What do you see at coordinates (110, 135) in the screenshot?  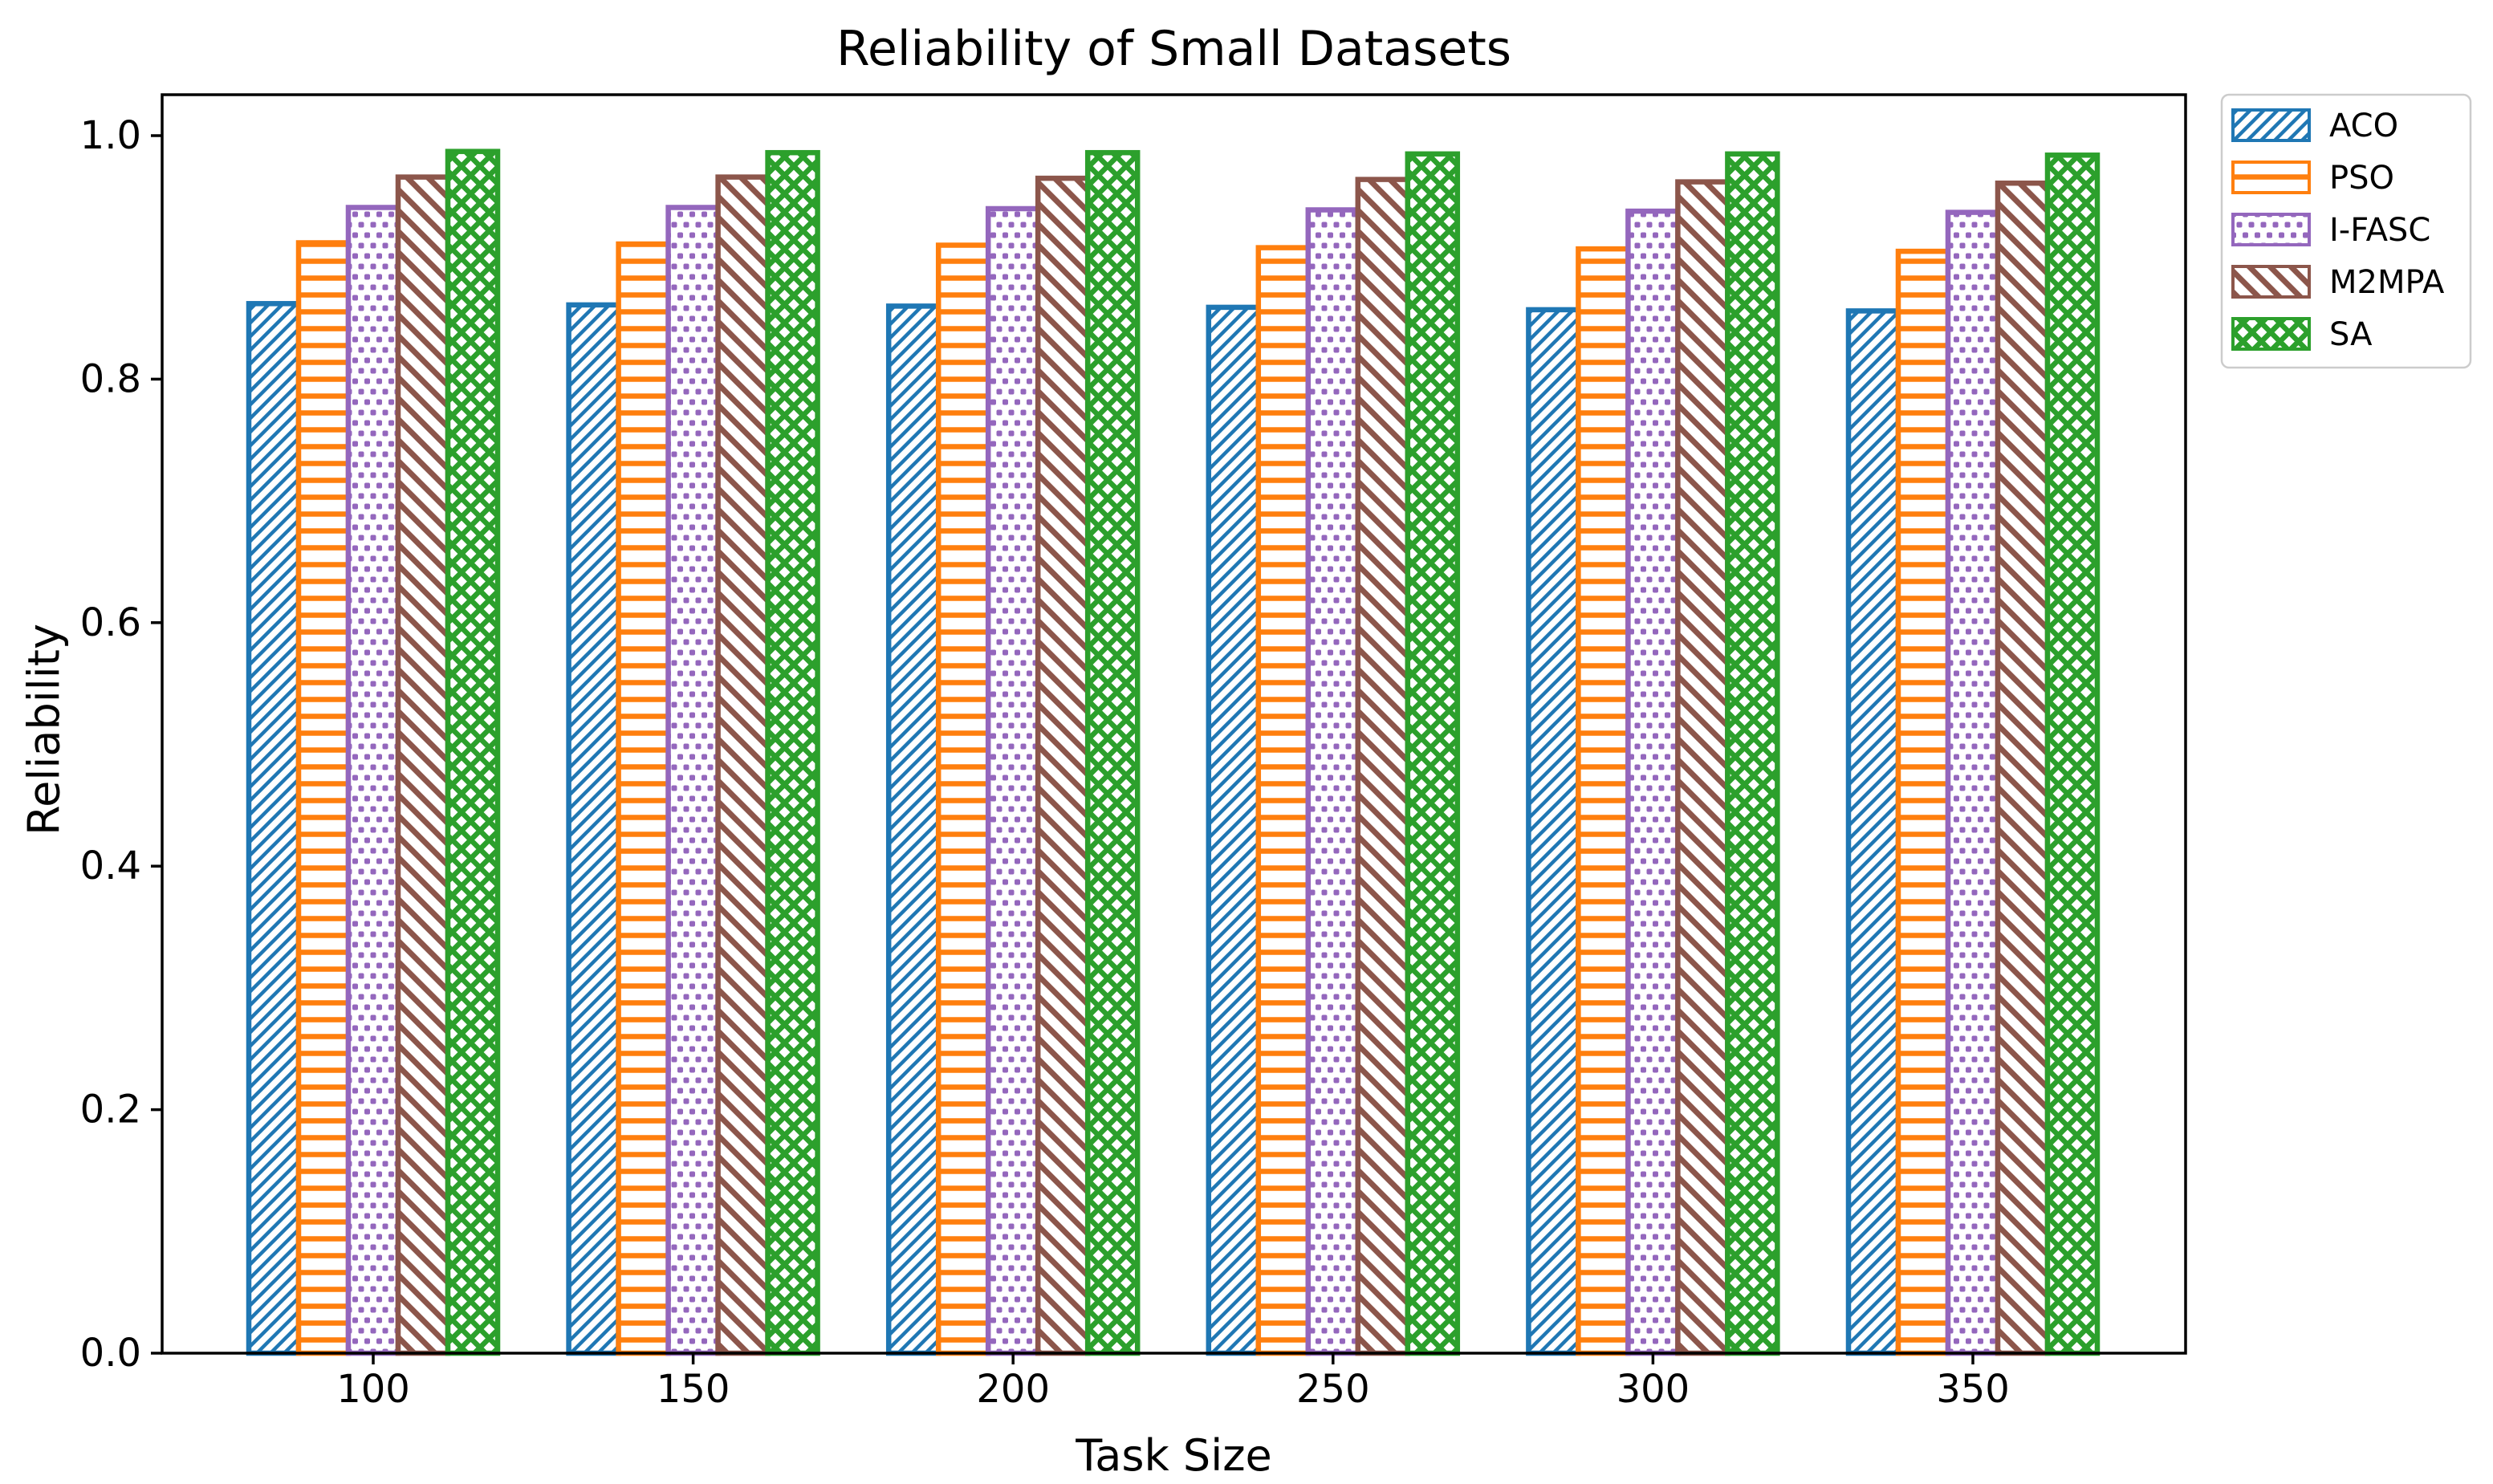 I see `y-tick-label: 1.0` at bounding box center [110, 135].